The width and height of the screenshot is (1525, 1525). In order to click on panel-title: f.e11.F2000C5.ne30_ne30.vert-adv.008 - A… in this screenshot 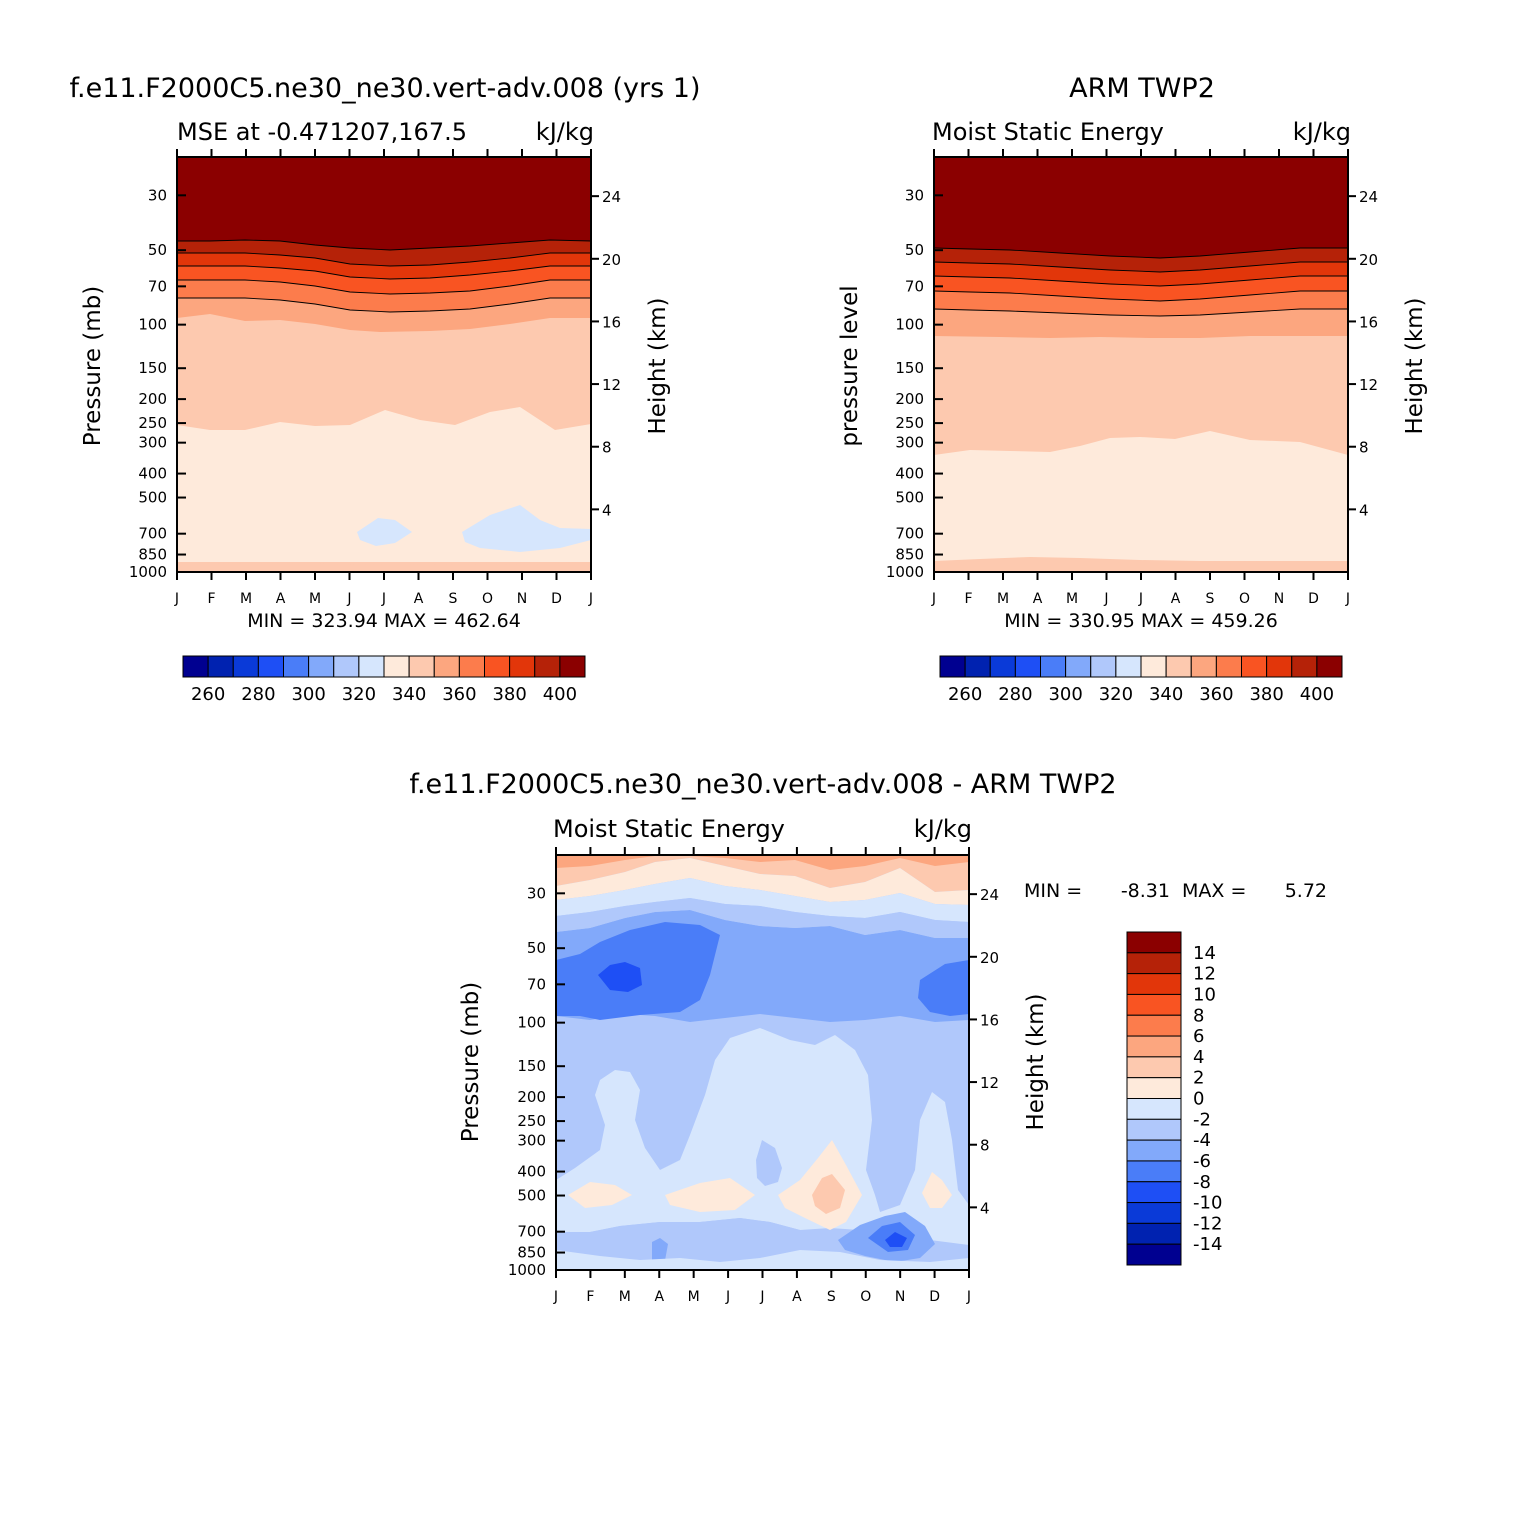, I will do `click(762, 784)`.